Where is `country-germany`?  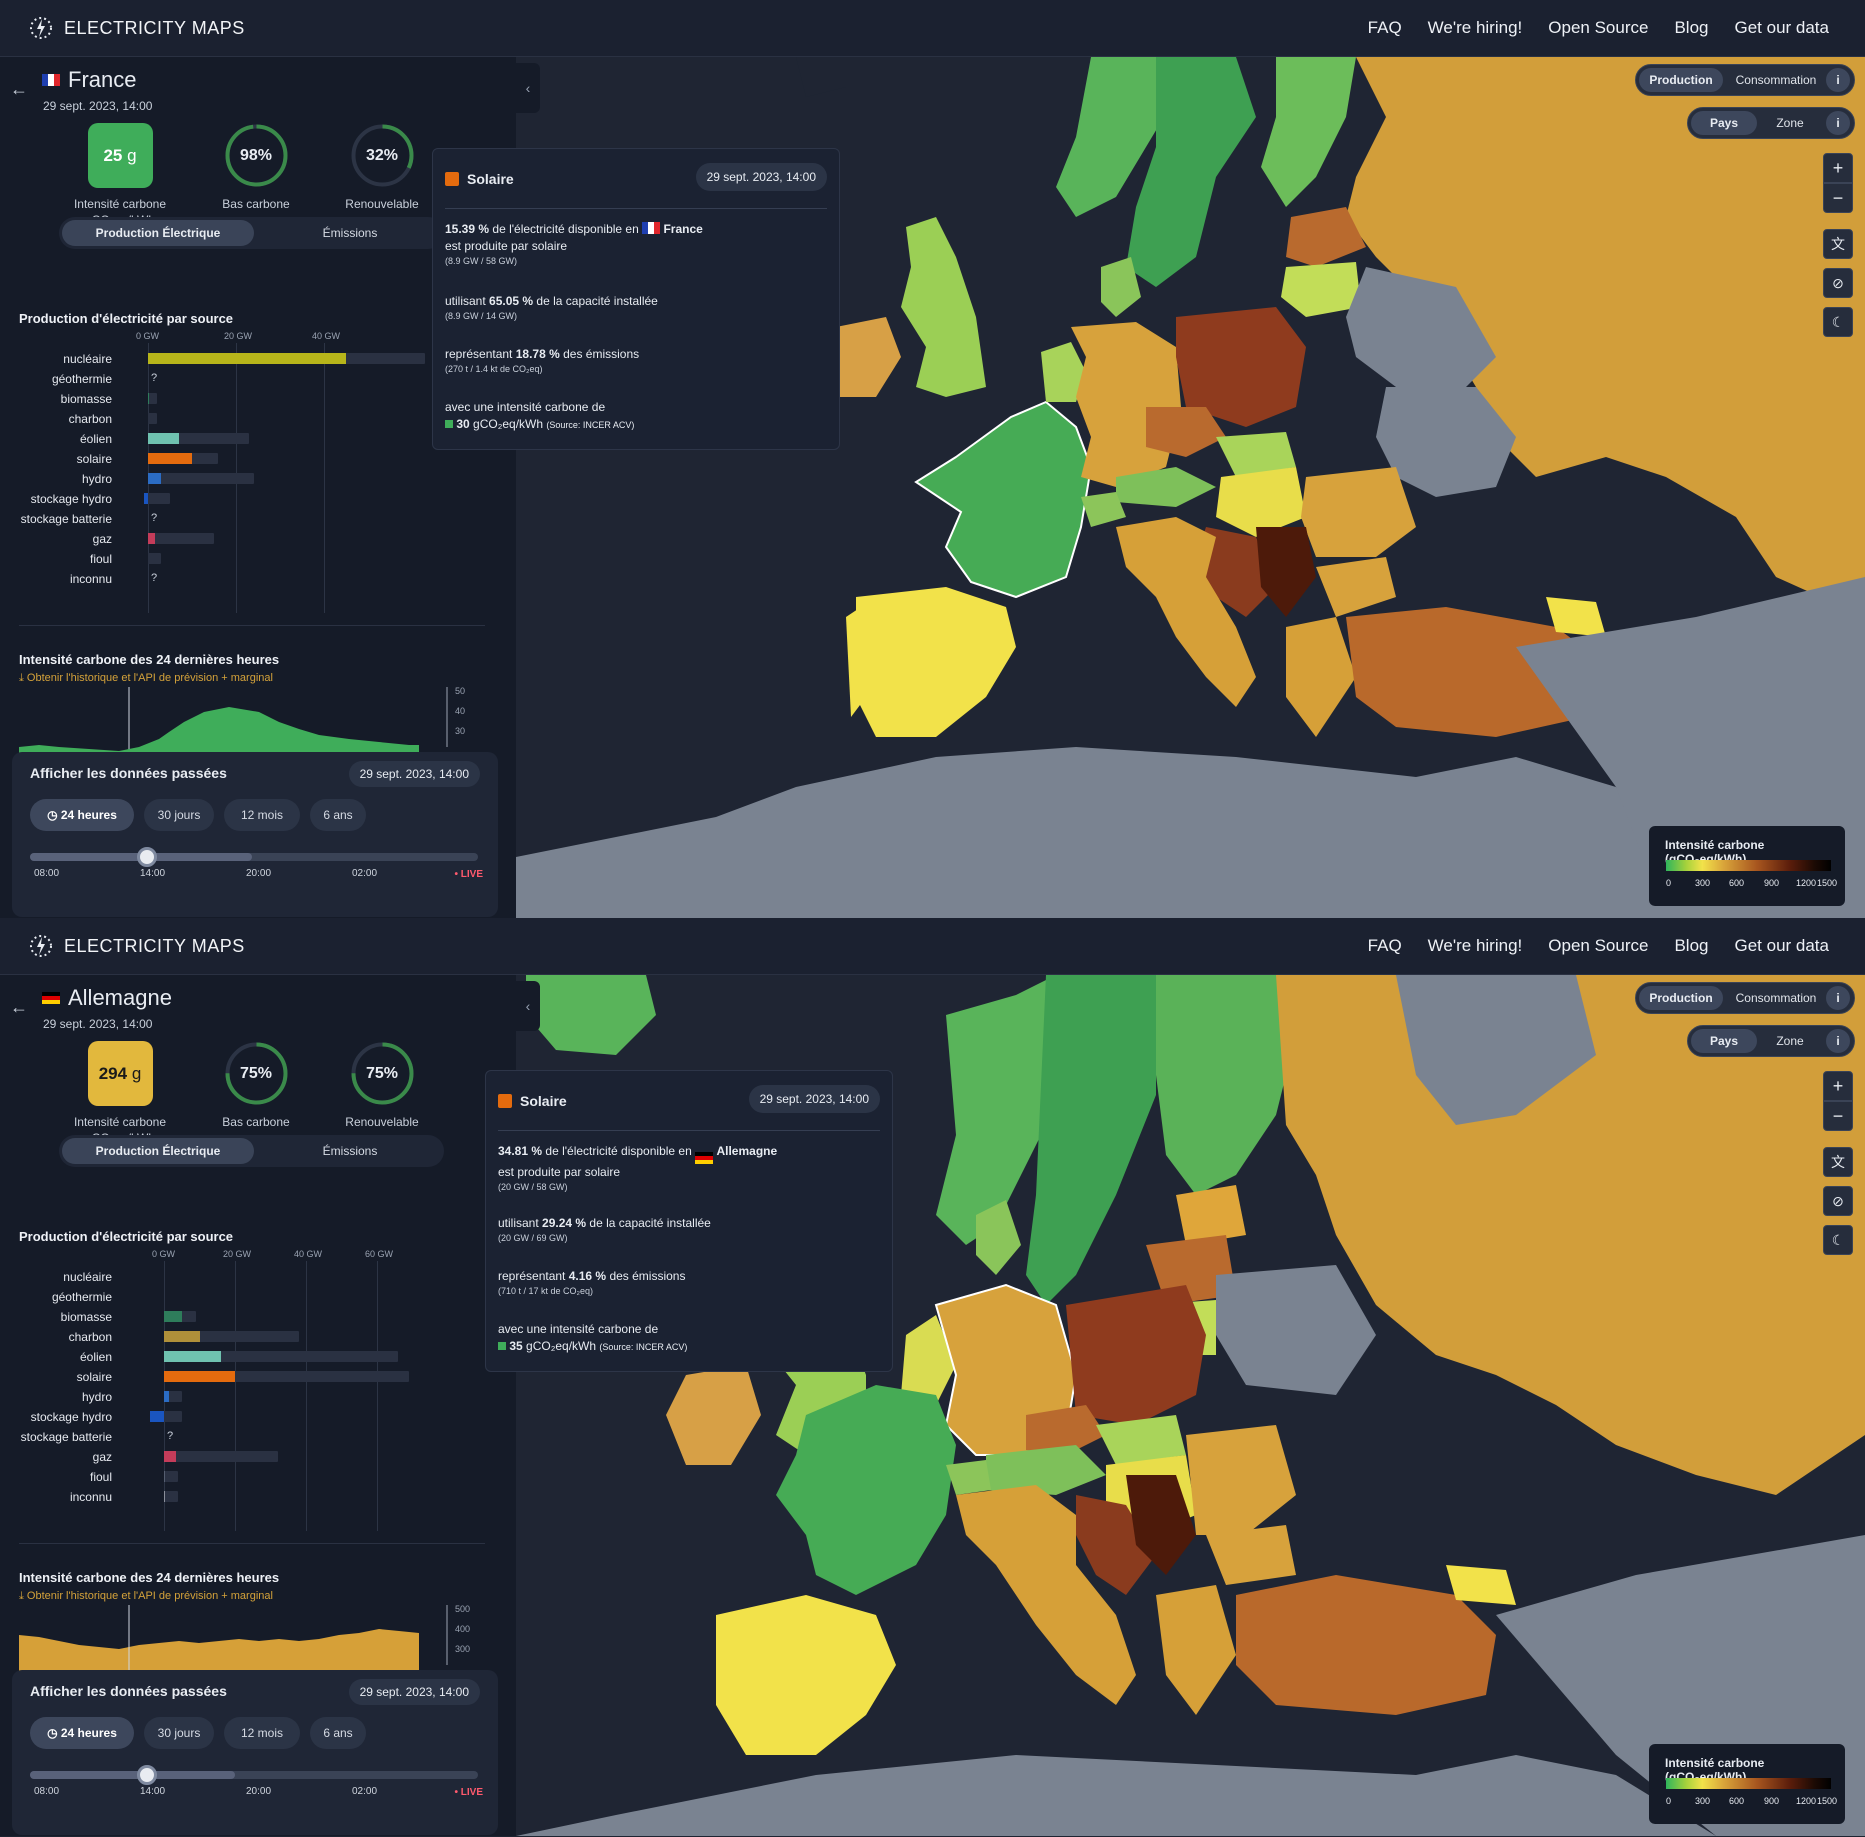
country-germany is located at coordinates (1126, 404).